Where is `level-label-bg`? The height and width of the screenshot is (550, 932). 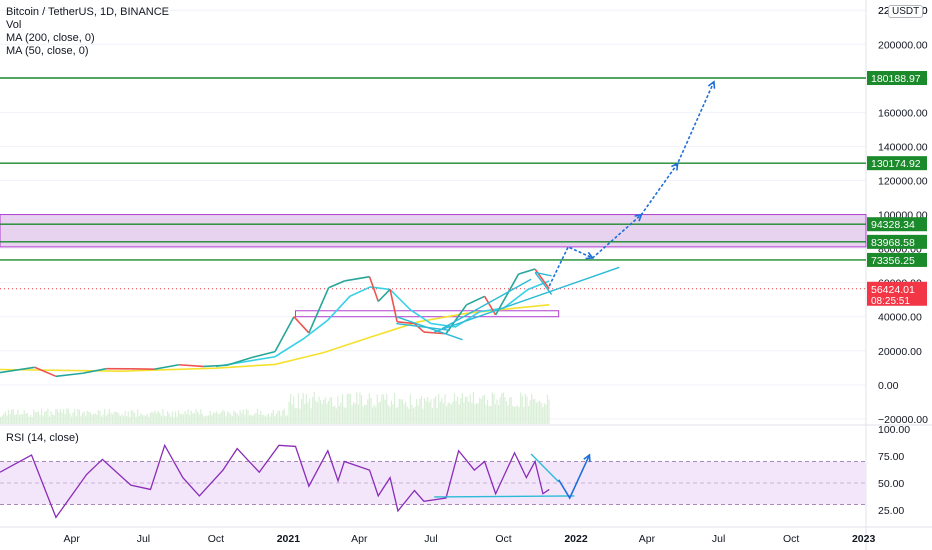 level-label-bg is located at coordinates (897, 224).